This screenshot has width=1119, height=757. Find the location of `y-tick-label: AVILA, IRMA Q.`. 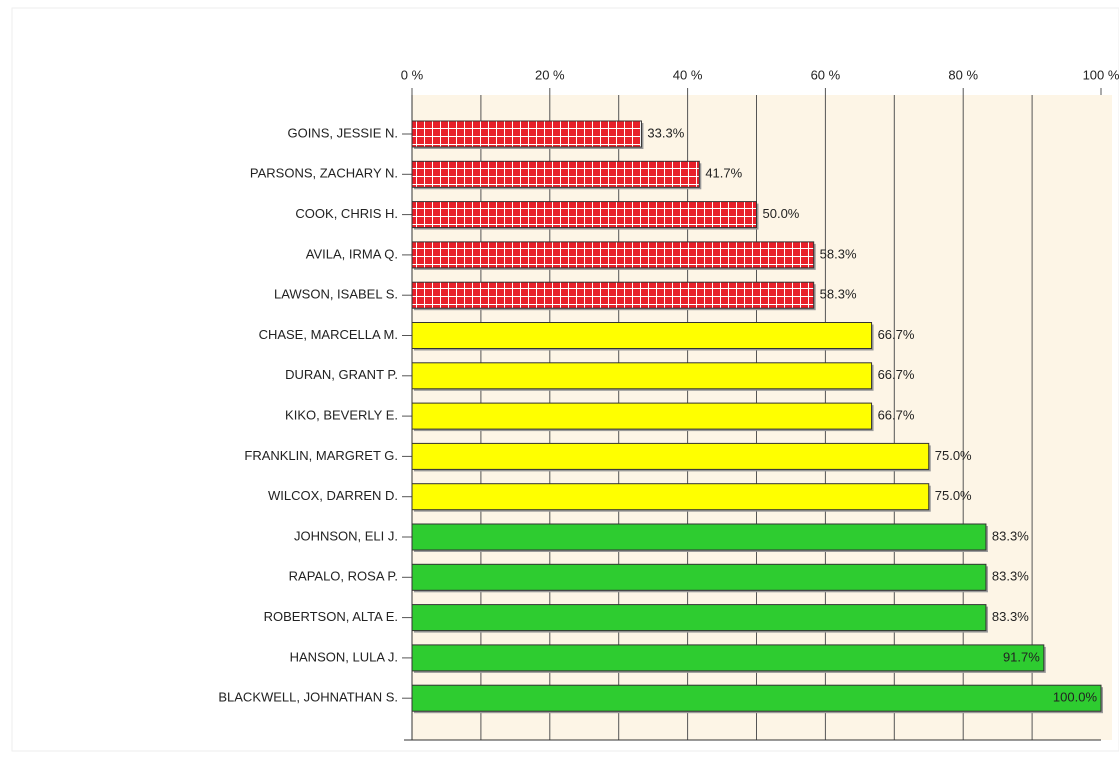

y-tick-label: AVILA, IRMA Q. is located at coordinates (352, 253).